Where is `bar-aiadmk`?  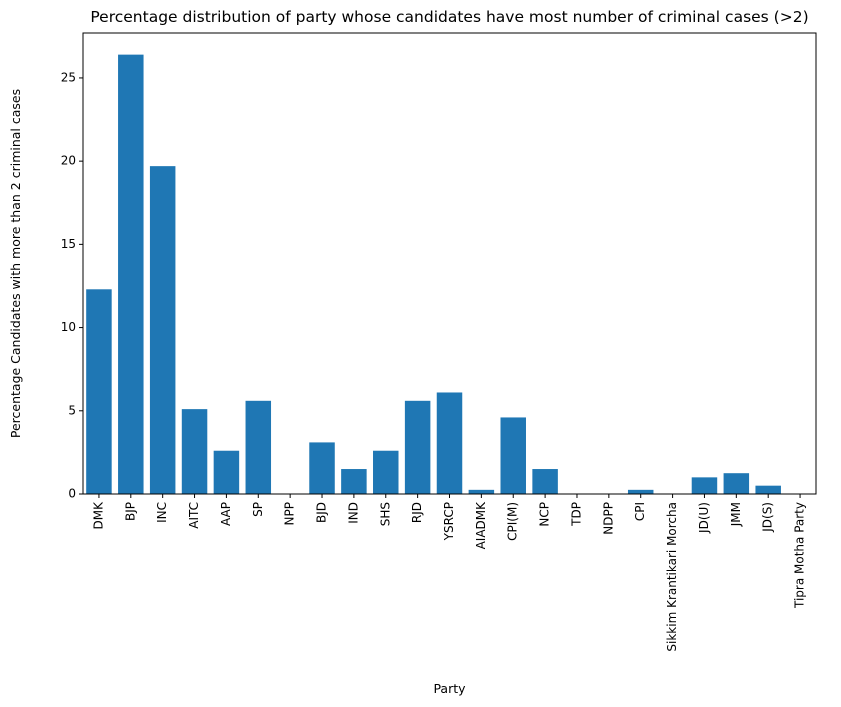 bar-aiadmk is located at coordinates (481, 491).